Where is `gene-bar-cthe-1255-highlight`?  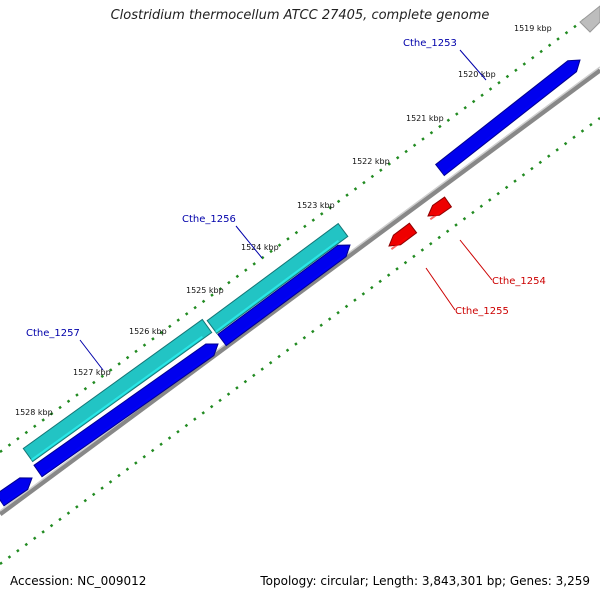 gene-bar-cthe-1255-highlight is located at coordinates (399, 243).